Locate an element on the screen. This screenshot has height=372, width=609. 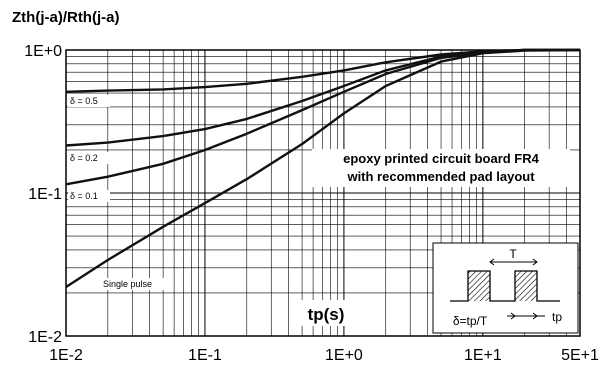
y-tick-label: 1E-2 is located at coordinates (45, 337).